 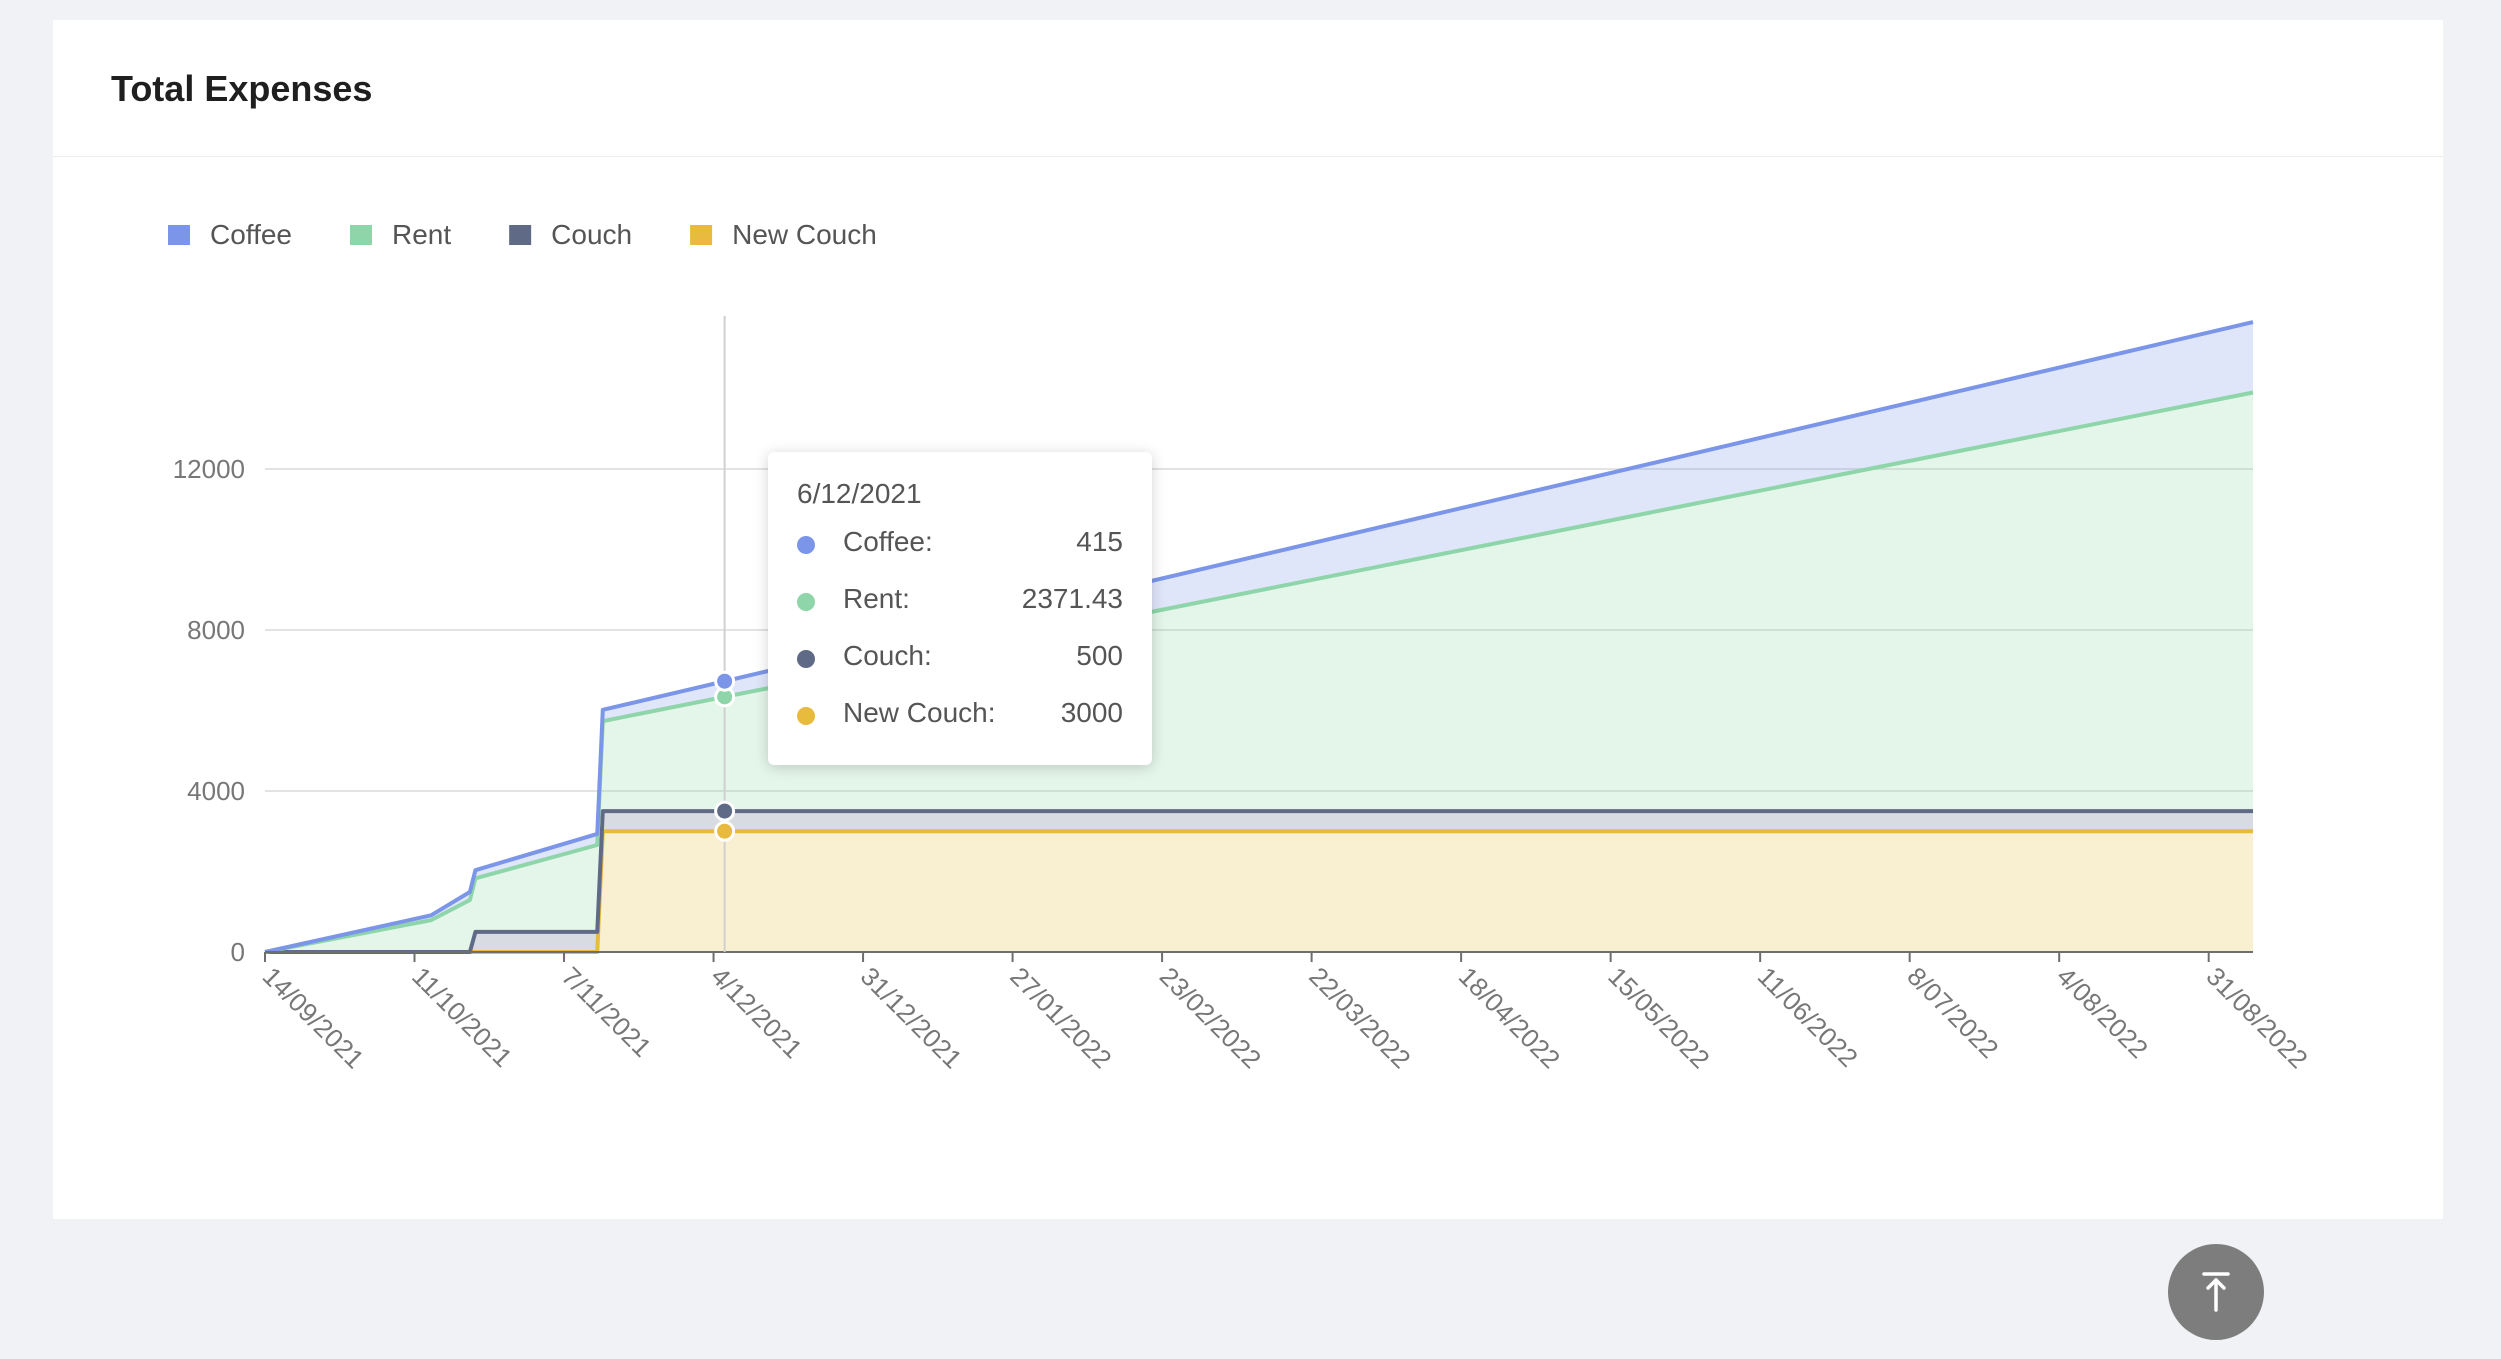 I want to click on y-tick-label: 12000, so click(x=209, y=469).